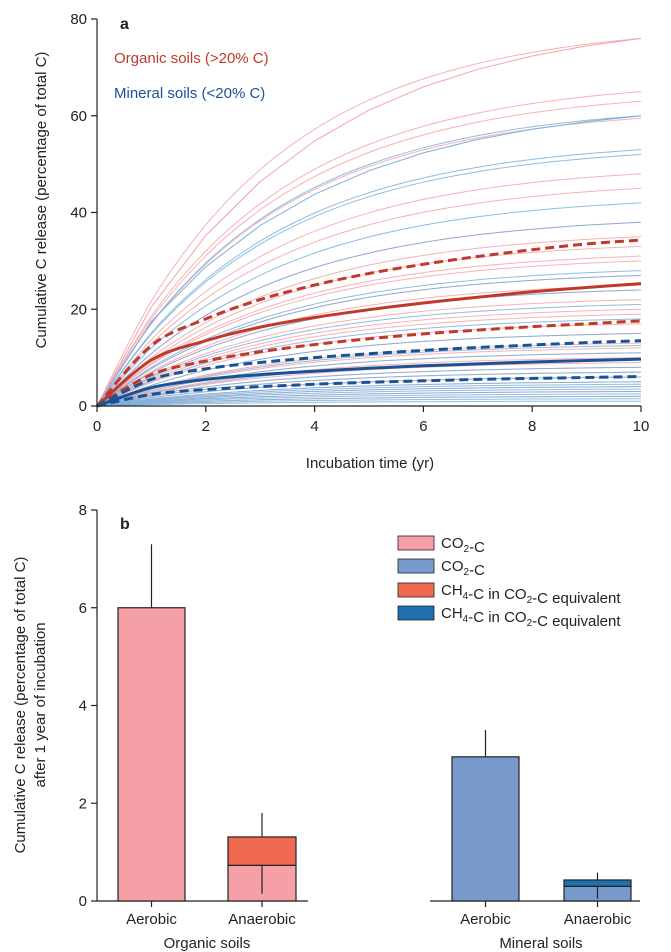 The width and height of the screenshot is (671, 952). Describe the element at coordinates (314, 426) in the screenshot. I see `x-tick-label-a: 4` at that location.